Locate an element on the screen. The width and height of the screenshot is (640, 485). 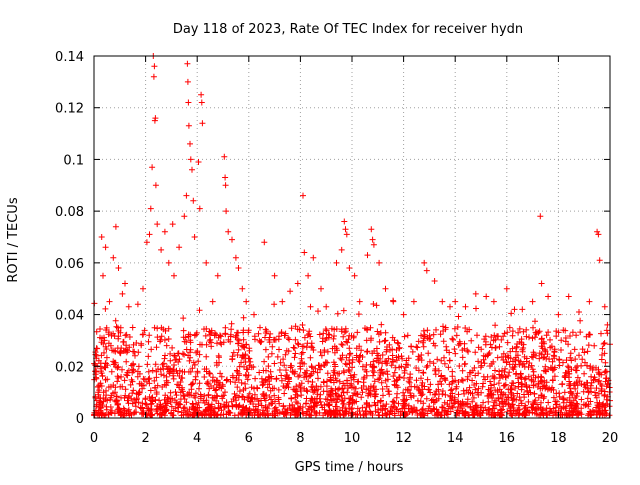
y-axis-label: ROTI / TECUs is located at coordinates (13, 239).